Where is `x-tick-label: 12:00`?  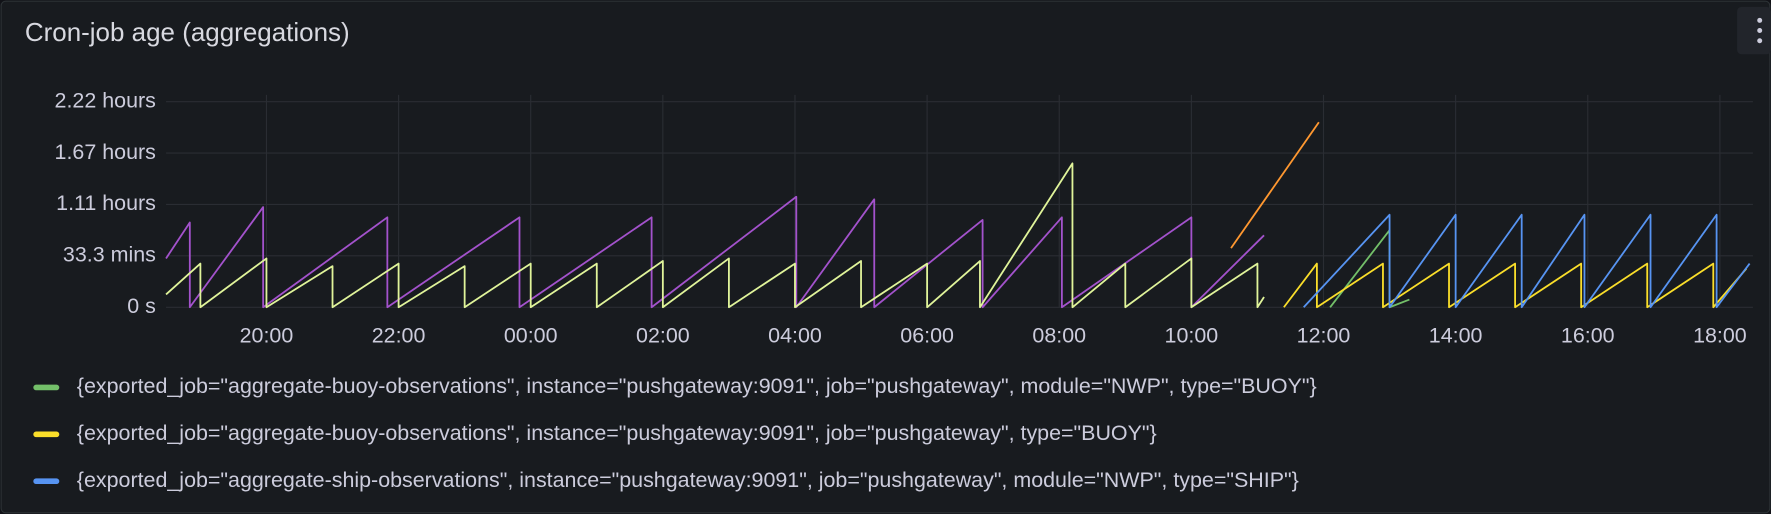
x-tick-label: 12:00 is located at coordinates (1324, 335).